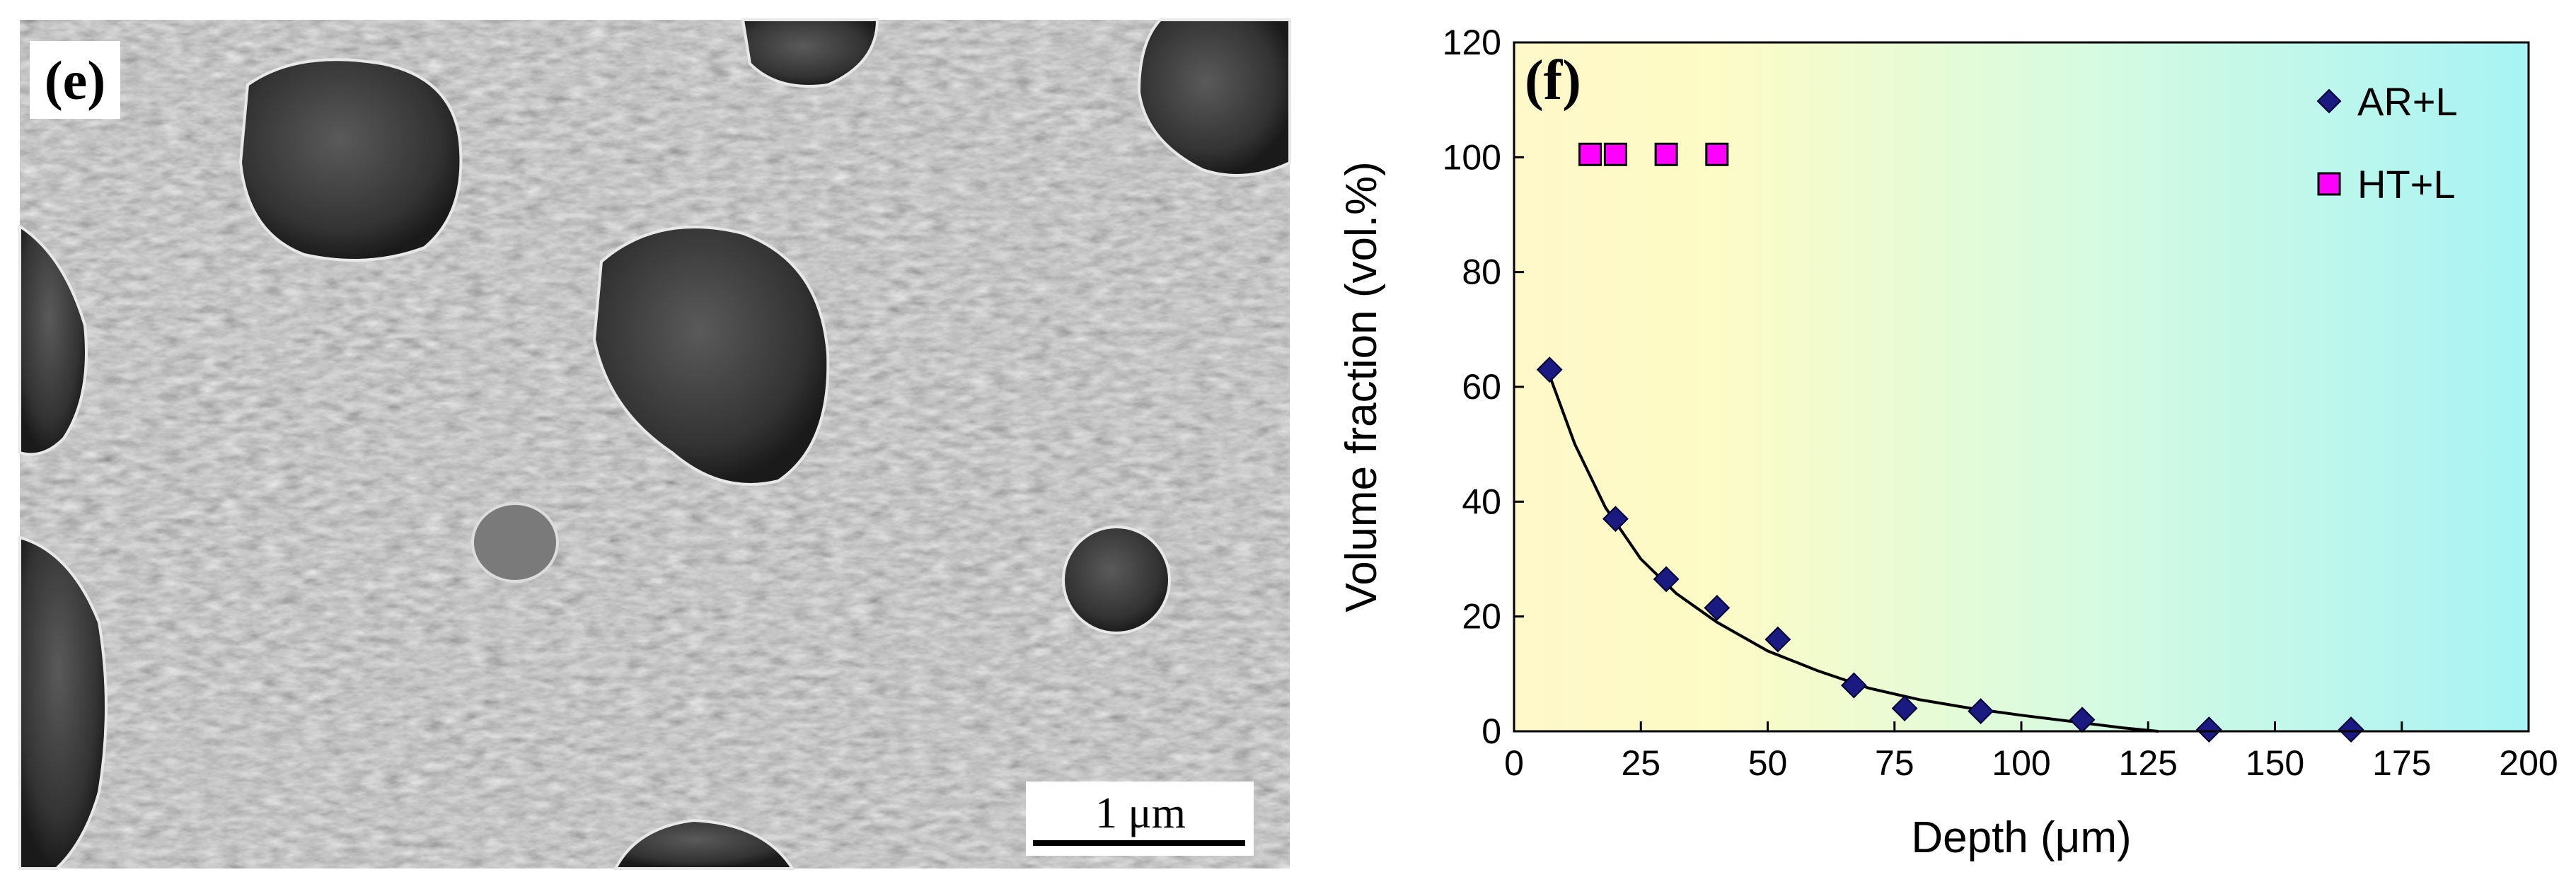 The height and width of the screenshot is (889, 2576). I want to click on x-tick-label: 50, so click(1768, 763).